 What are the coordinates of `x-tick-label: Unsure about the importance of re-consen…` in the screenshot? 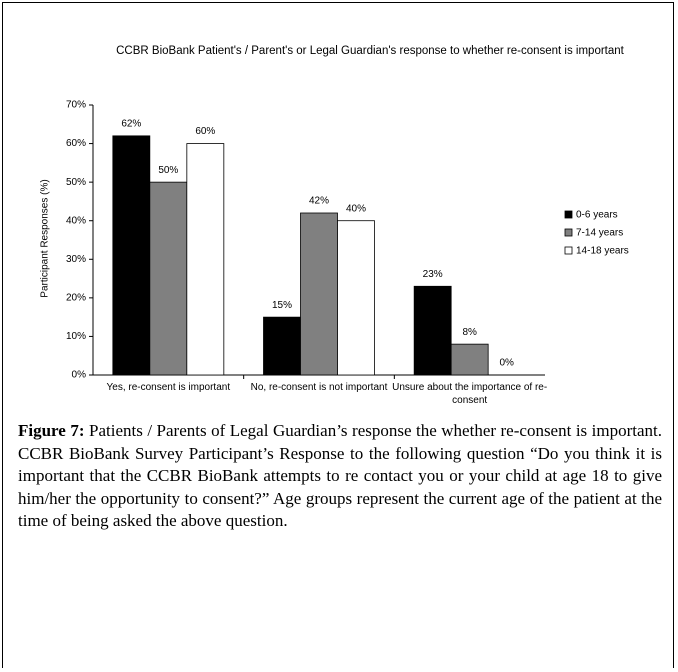 It's located at (470, 394).